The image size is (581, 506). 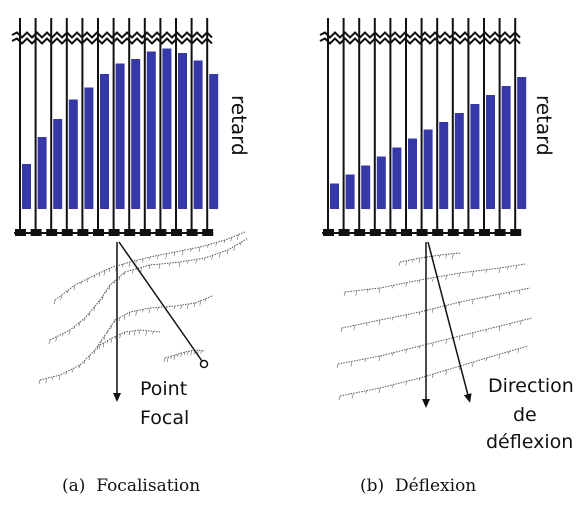 What do you see at coordinates (418, 486) in the screenshot?
I see `caption-deflexion: (b) Déflexion` at bounding box center [418, 486].